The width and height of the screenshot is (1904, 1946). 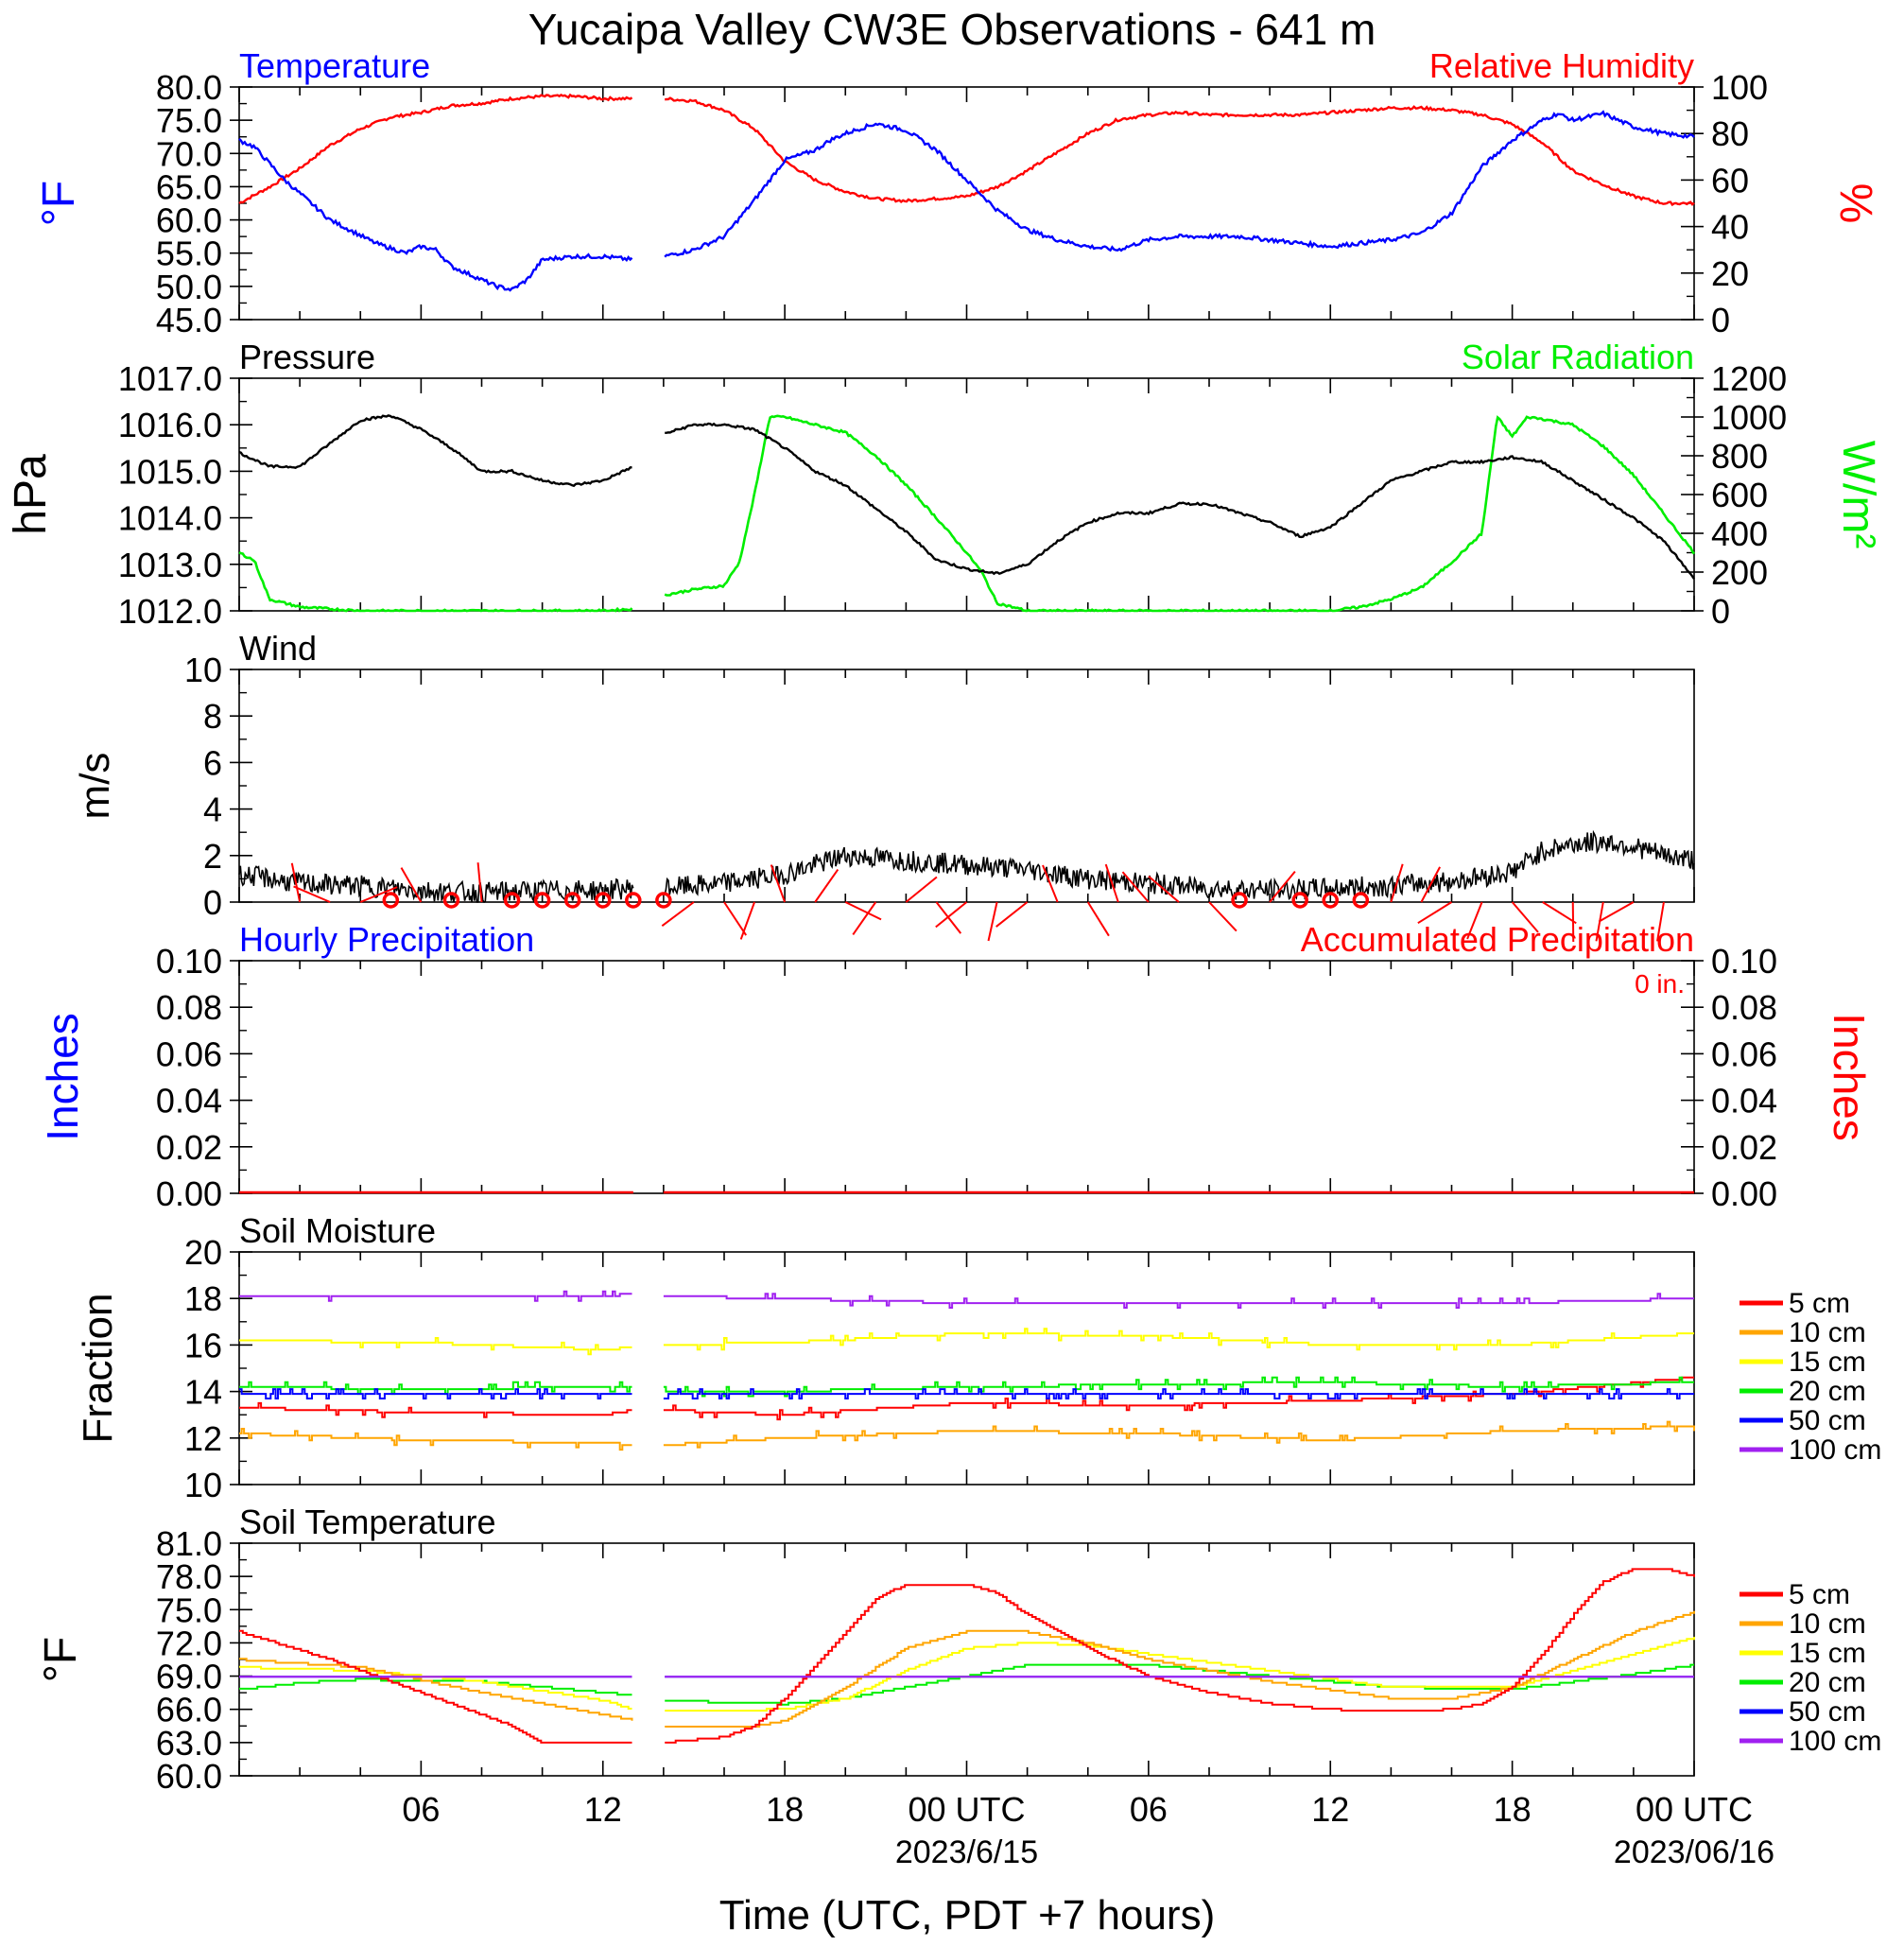 I want to click on precip-hourly-left-tick-label: 0.02, so click(x=189, y=1148).